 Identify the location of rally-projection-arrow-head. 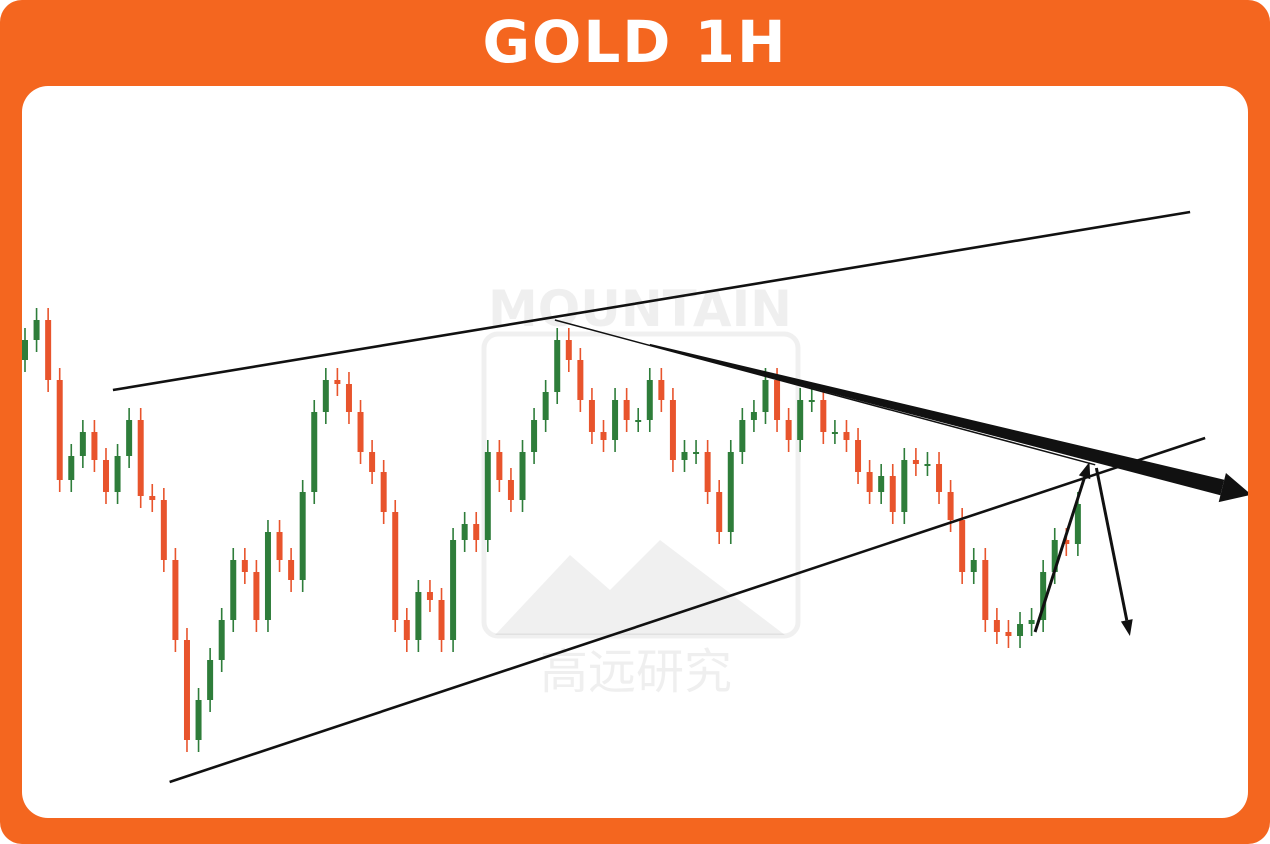
(1084, 471).